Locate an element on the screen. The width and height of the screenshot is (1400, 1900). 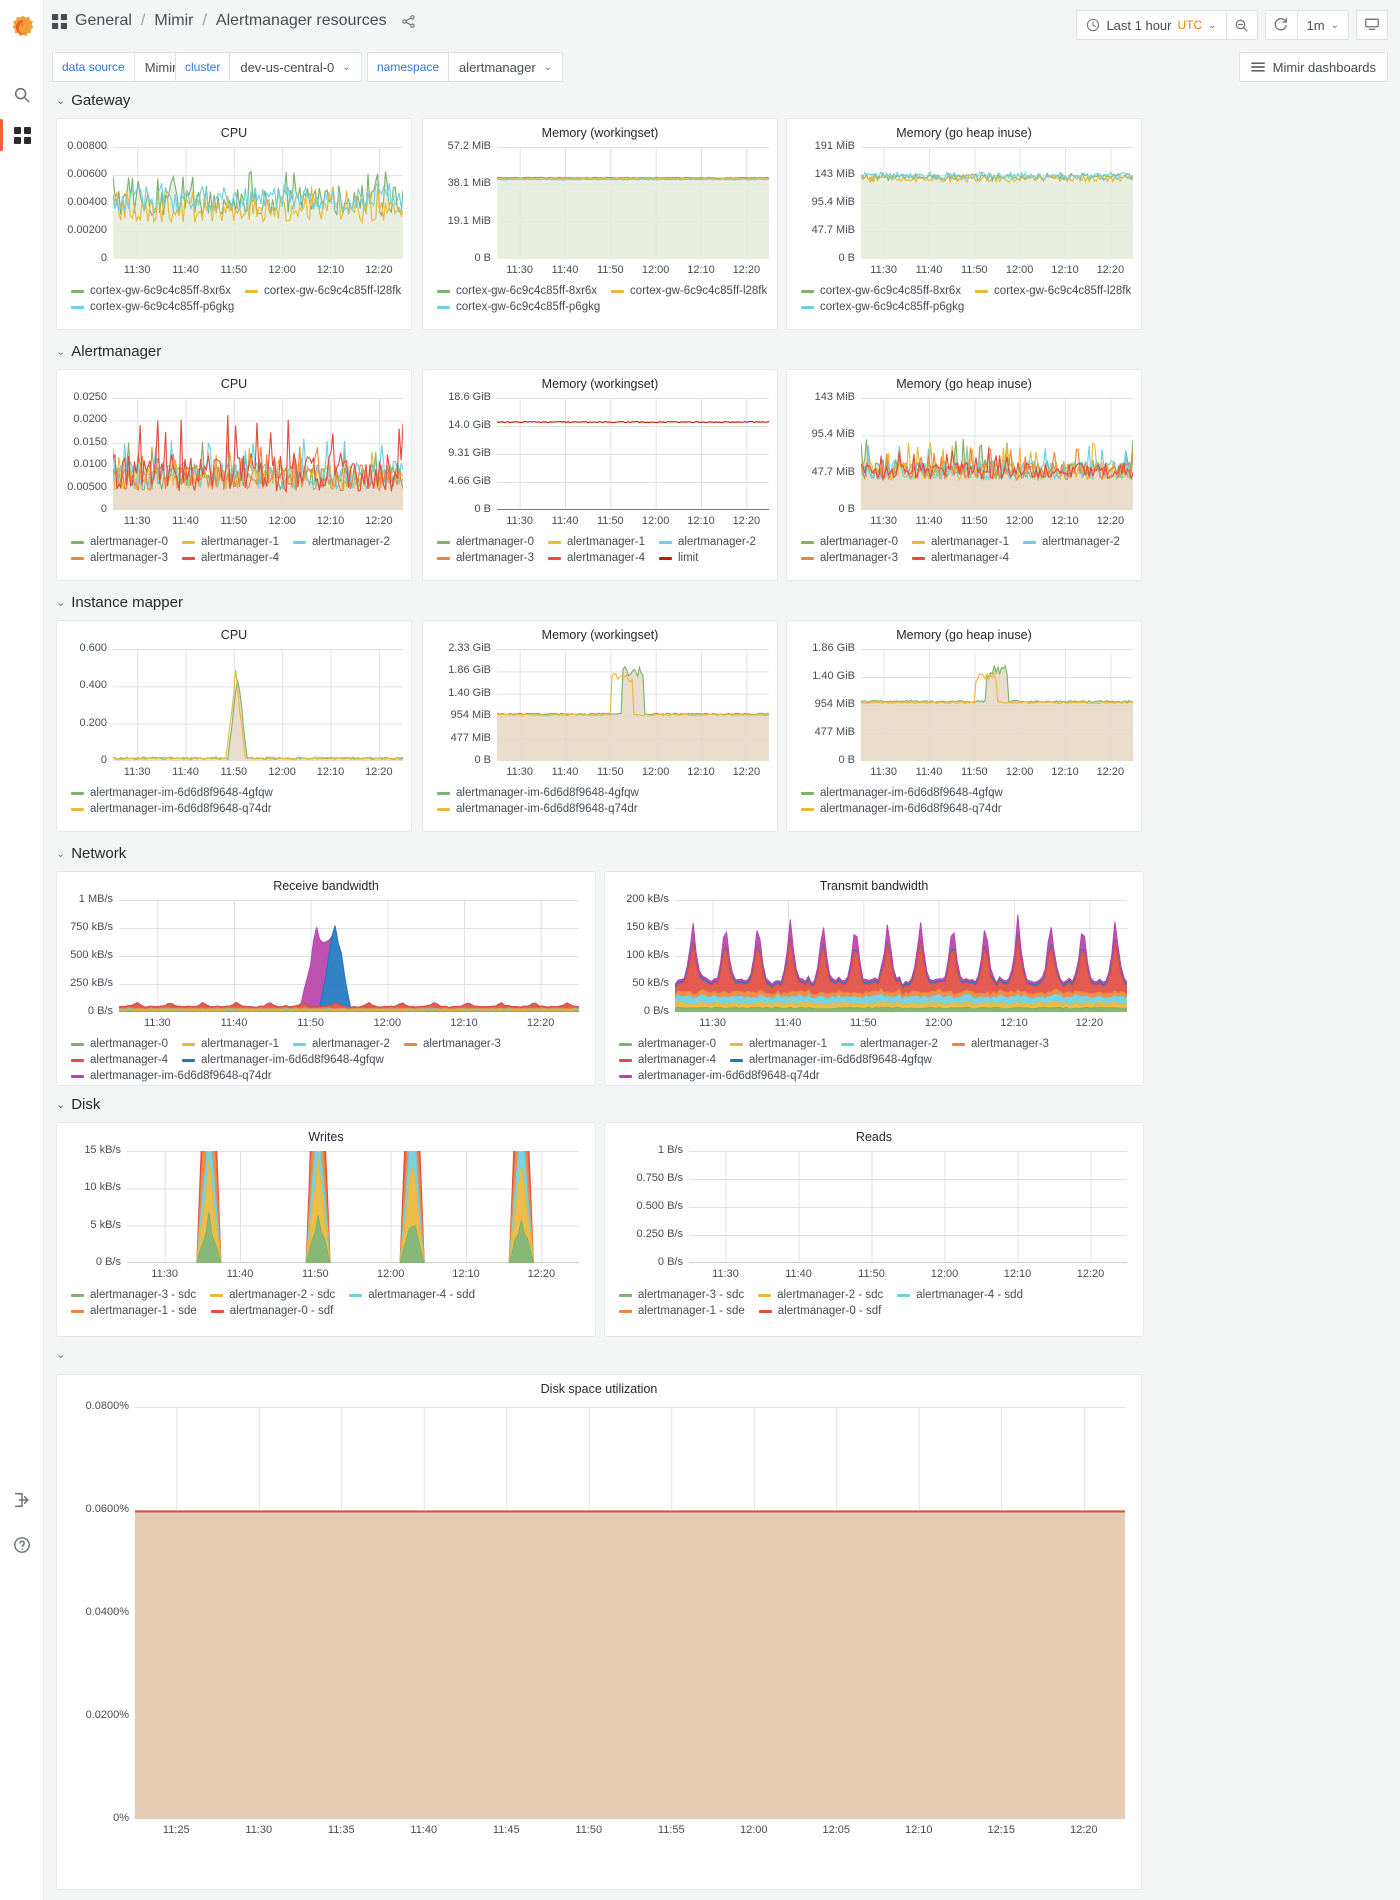
breadcrumb-folder: General is located at coordinates (103, 20).